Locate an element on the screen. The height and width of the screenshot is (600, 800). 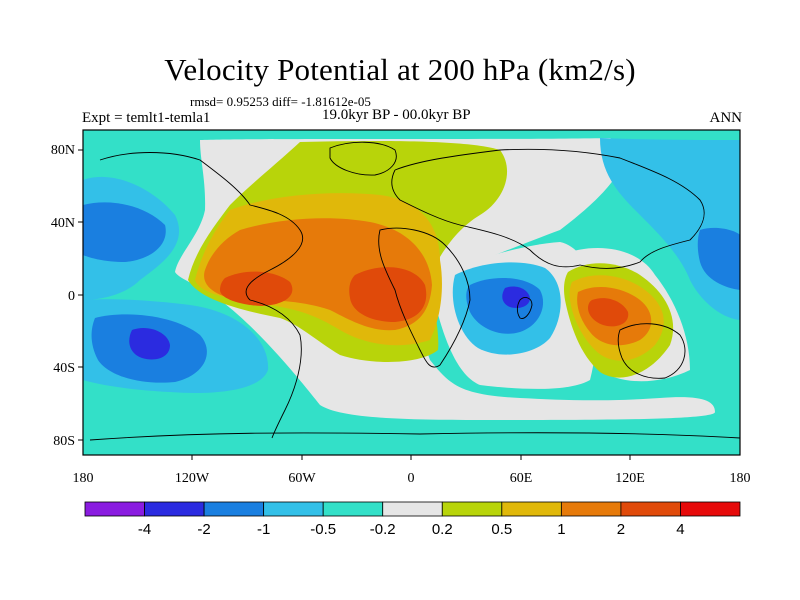
coast-north-america is located at coordinates (201, 226).